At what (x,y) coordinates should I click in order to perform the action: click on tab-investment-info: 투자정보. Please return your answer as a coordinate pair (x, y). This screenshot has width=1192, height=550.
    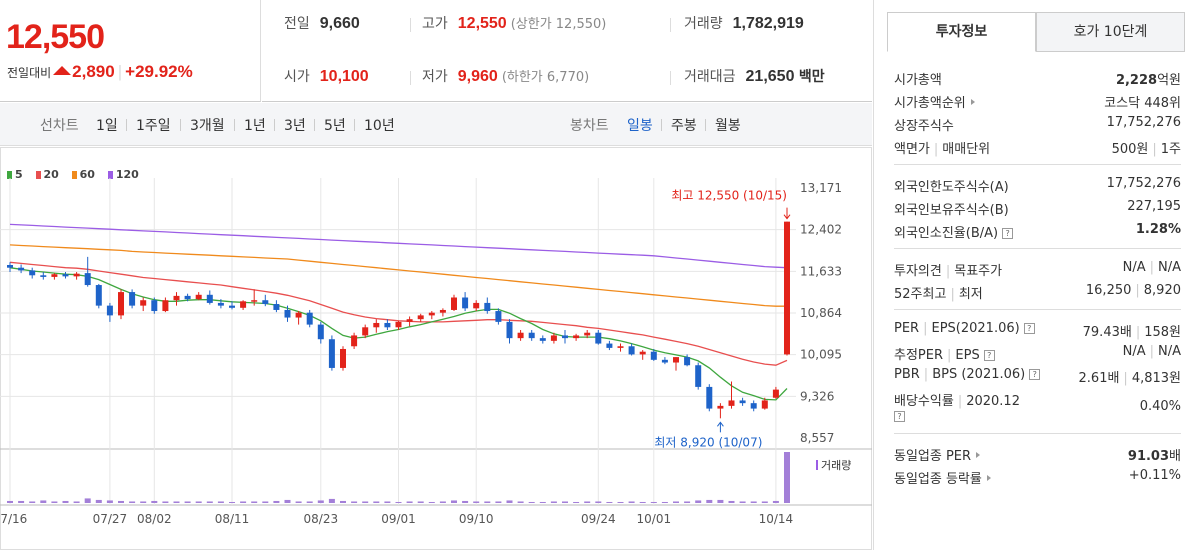
    Looking at the image, I should click on (961, 32).